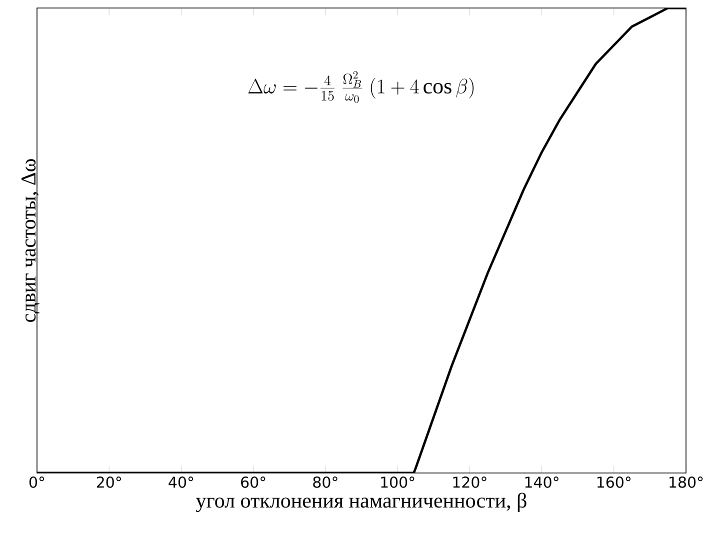 This screenshot has height=551, width=717. What do you see at coordinates (469, 482) in the screenshot?
I see `x-tick-label: 120°` at bounding box center [469, 482].